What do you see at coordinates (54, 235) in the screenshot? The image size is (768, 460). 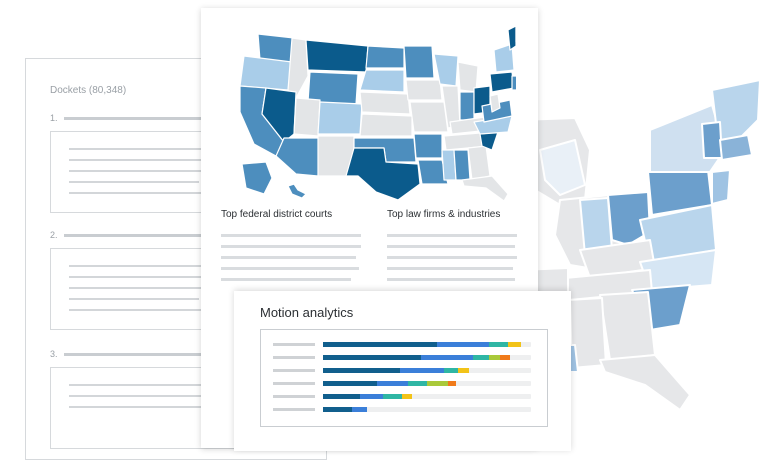 I see `docket-number: 2.` at bounding box center [54, 235].